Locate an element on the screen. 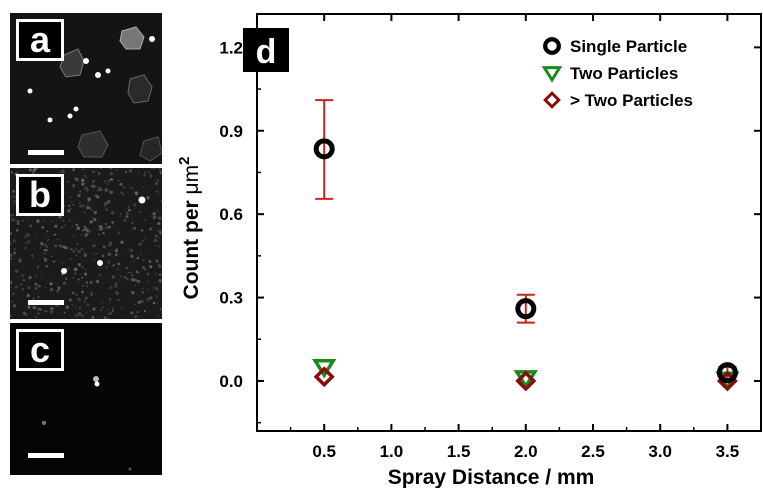  y-axis-label: Count per μm2 is located at coordinates (189, 228).